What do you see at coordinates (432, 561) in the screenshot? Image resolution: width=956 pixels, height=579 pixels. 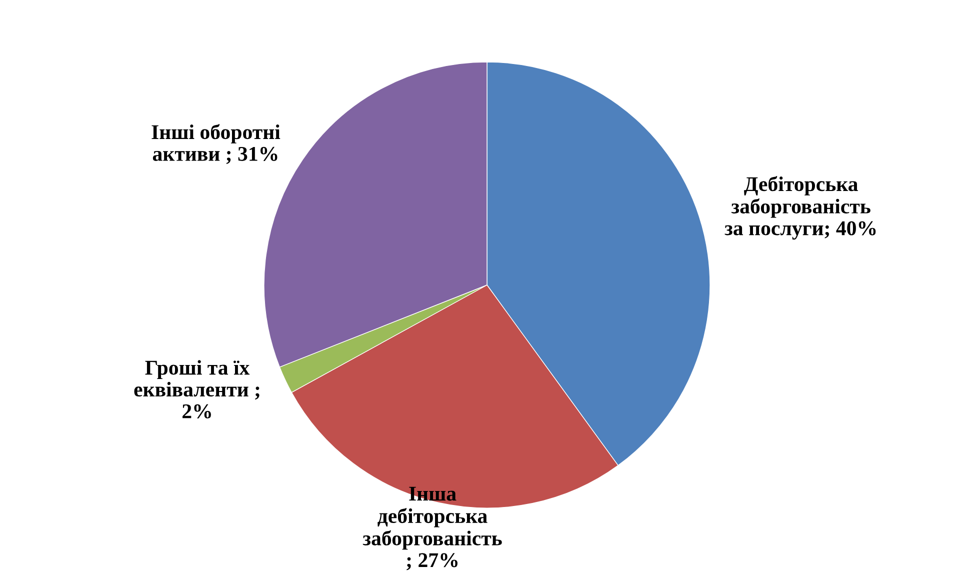 I see `data-label: ; 27%` at bounding box center [432, 561].